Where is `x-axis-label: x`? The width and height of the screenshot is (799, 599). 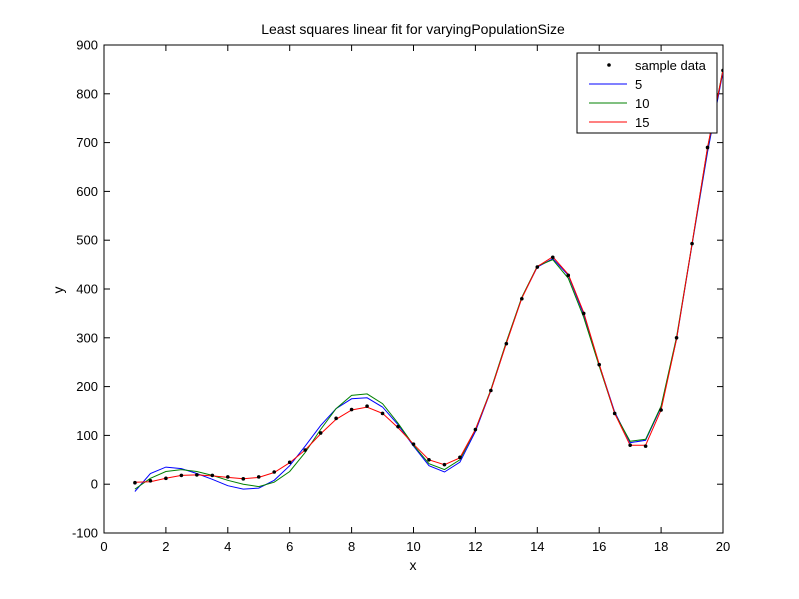 x-axis-label: x is located at coordinates (413, 565).